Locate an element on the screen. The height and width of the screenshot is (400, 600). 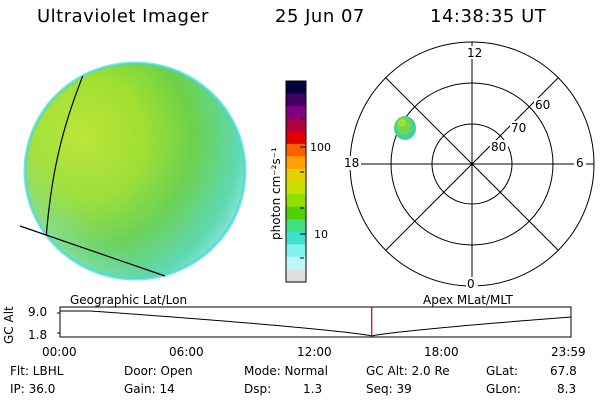
auroral-spot is located at coordinates (405, 128).